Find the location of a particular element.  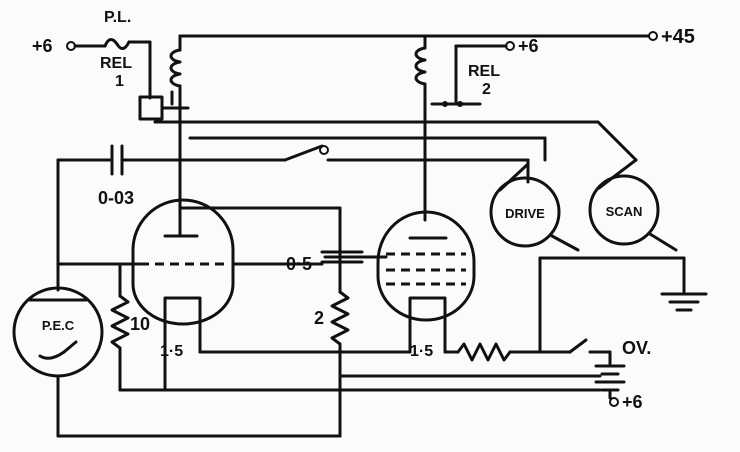

series-resistor is located at coordinates (527, 350).